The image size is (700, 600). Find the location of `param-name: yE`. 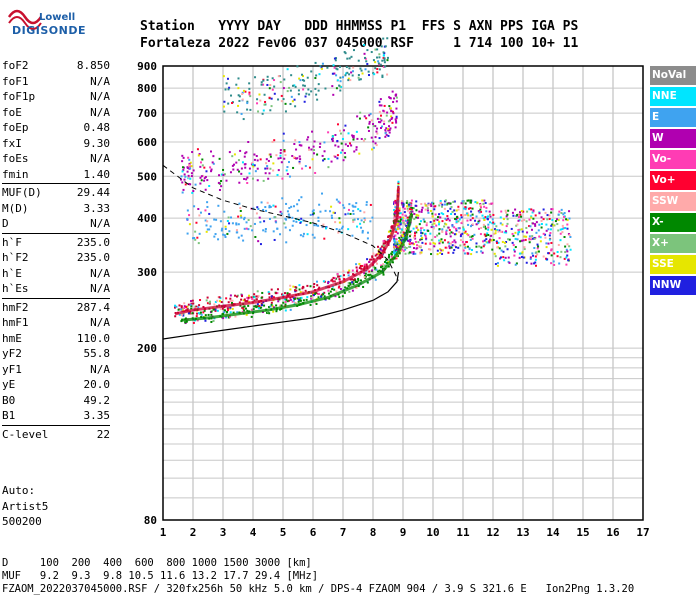

param-name: yE is located at coordinates (9, 384).